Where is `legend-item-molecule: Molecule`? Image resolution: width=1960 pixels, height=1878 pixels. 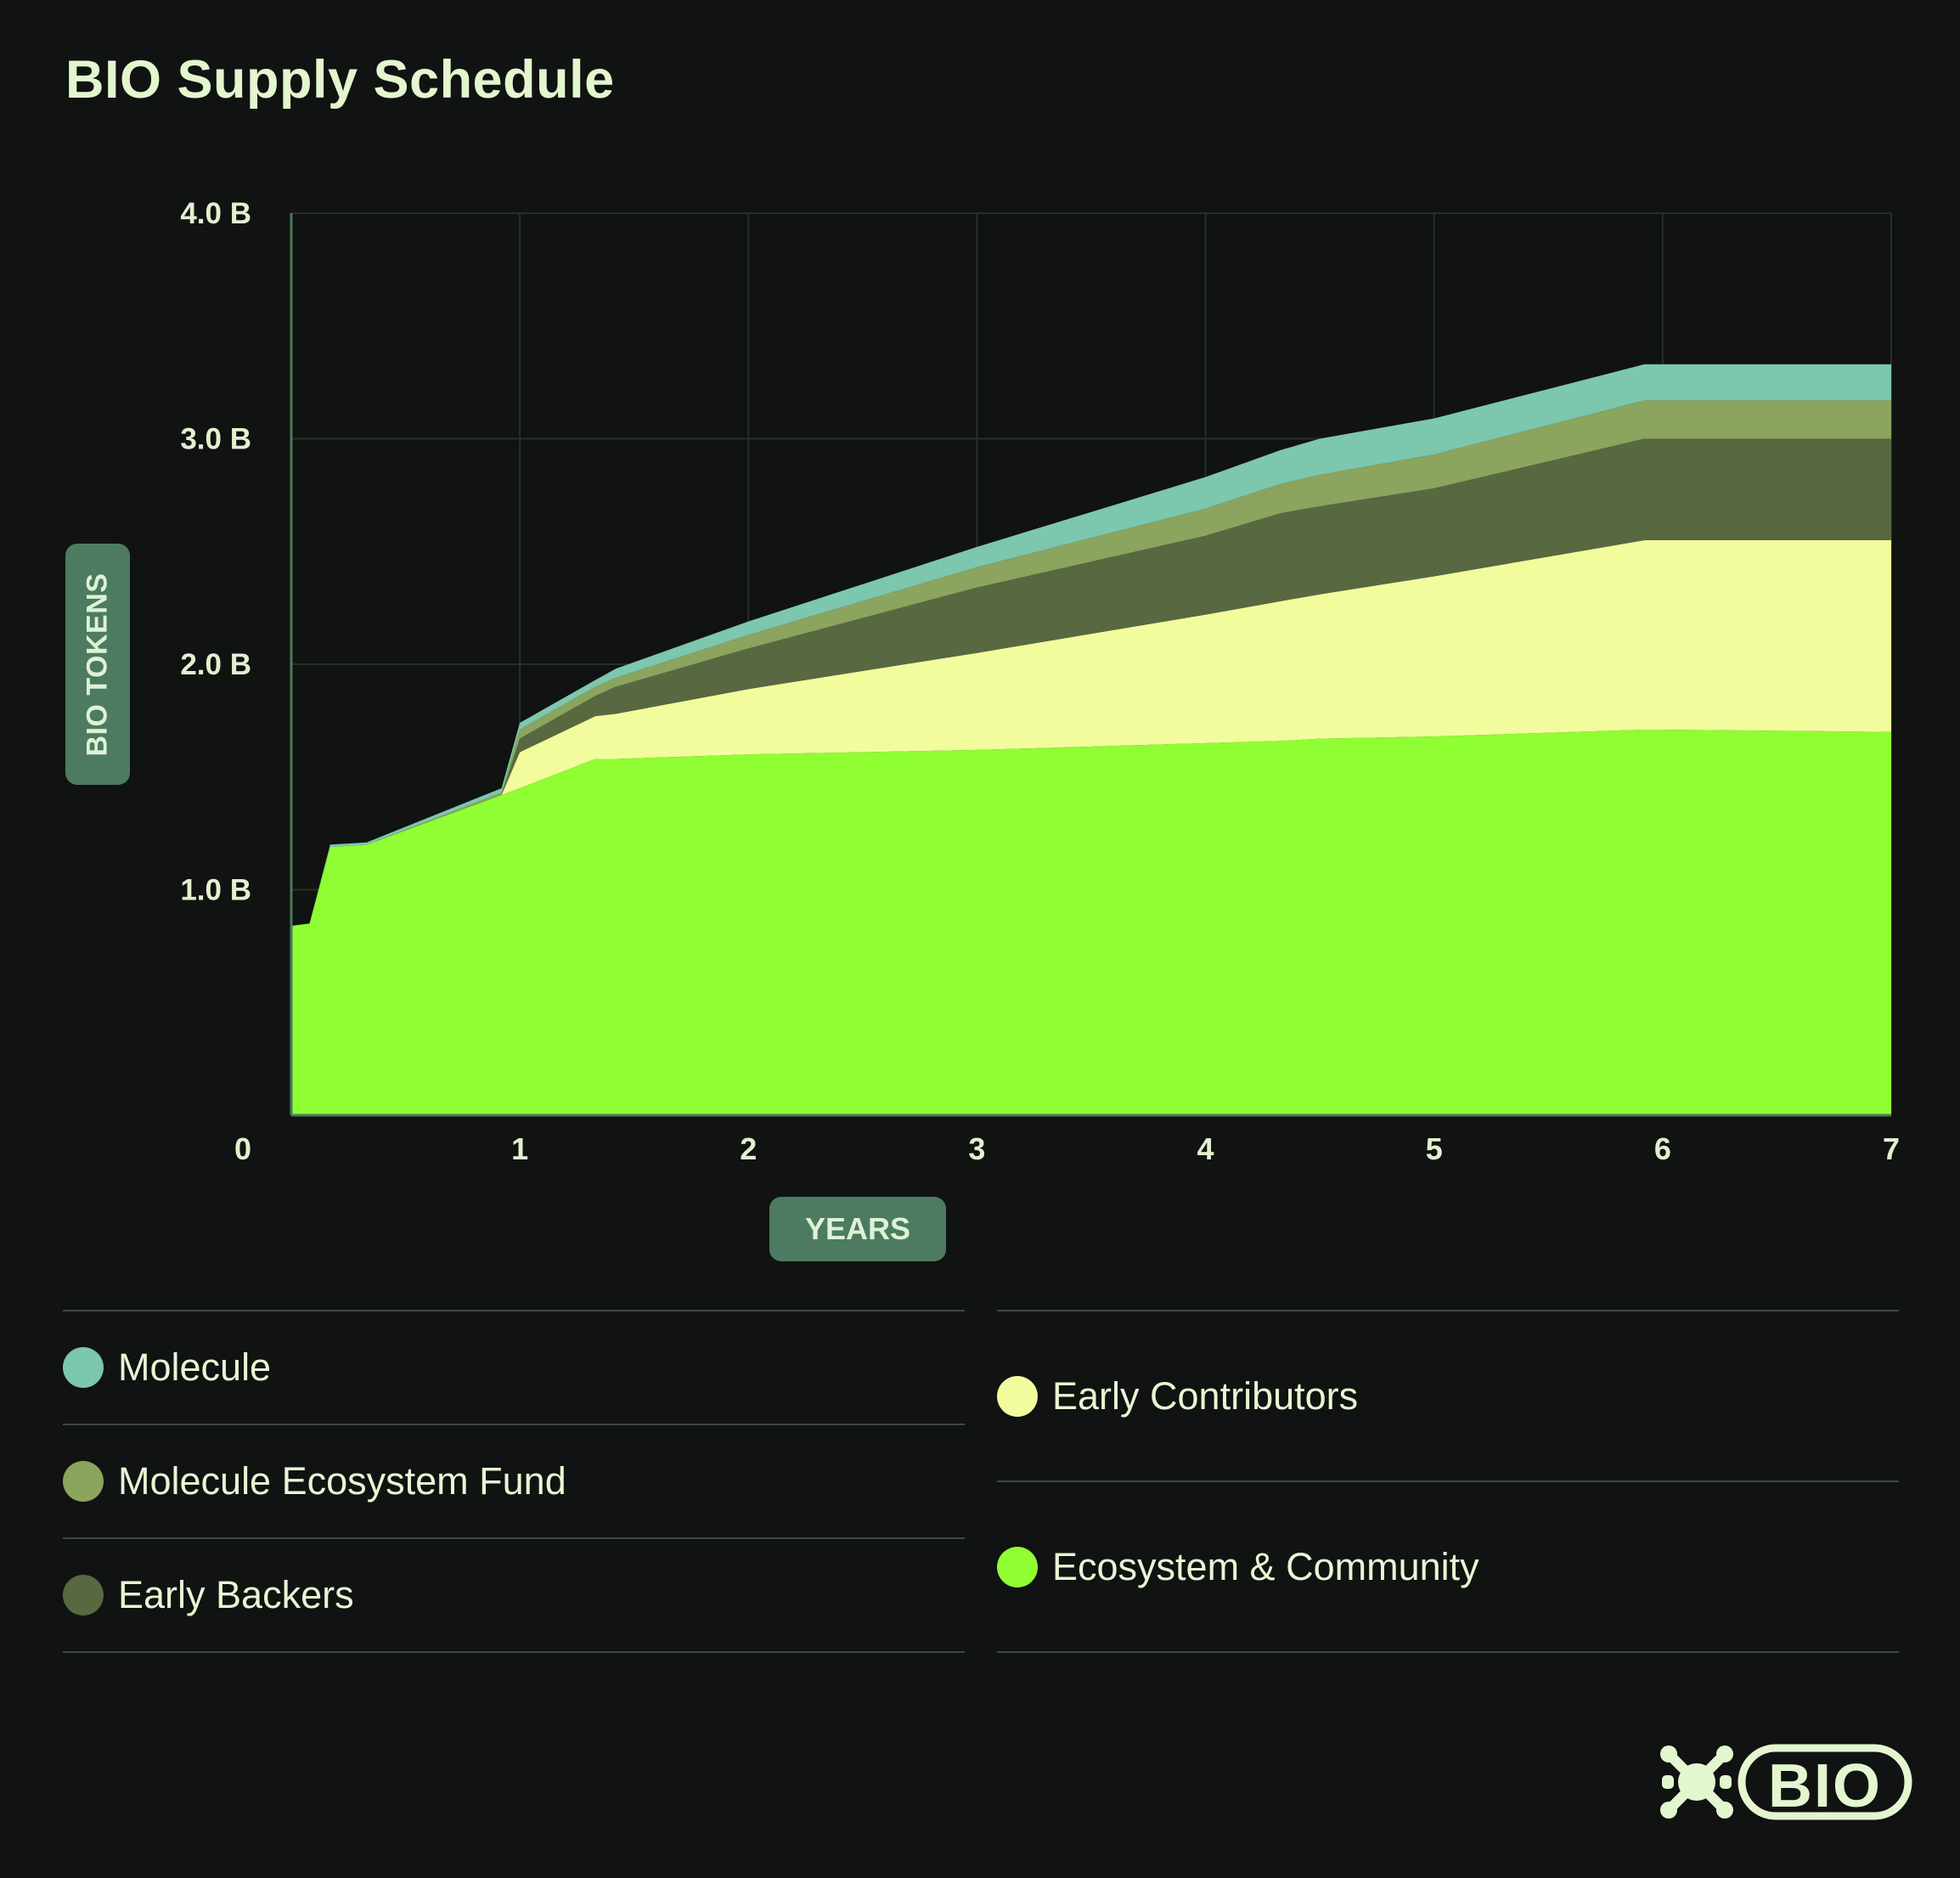 legend-item-molecule: Molecule is located at coordinates (514, 1367).